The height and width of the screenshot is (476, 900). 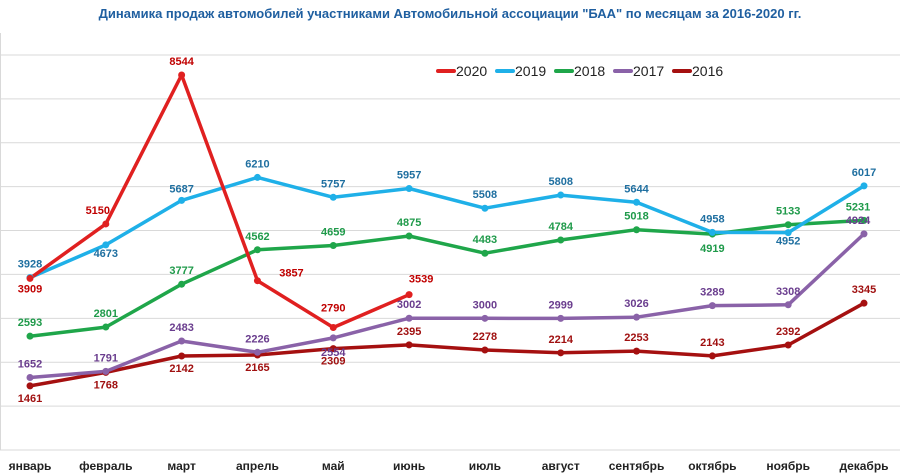 I want to click on data-label-2017: 3026, so click(x=636, y=304).